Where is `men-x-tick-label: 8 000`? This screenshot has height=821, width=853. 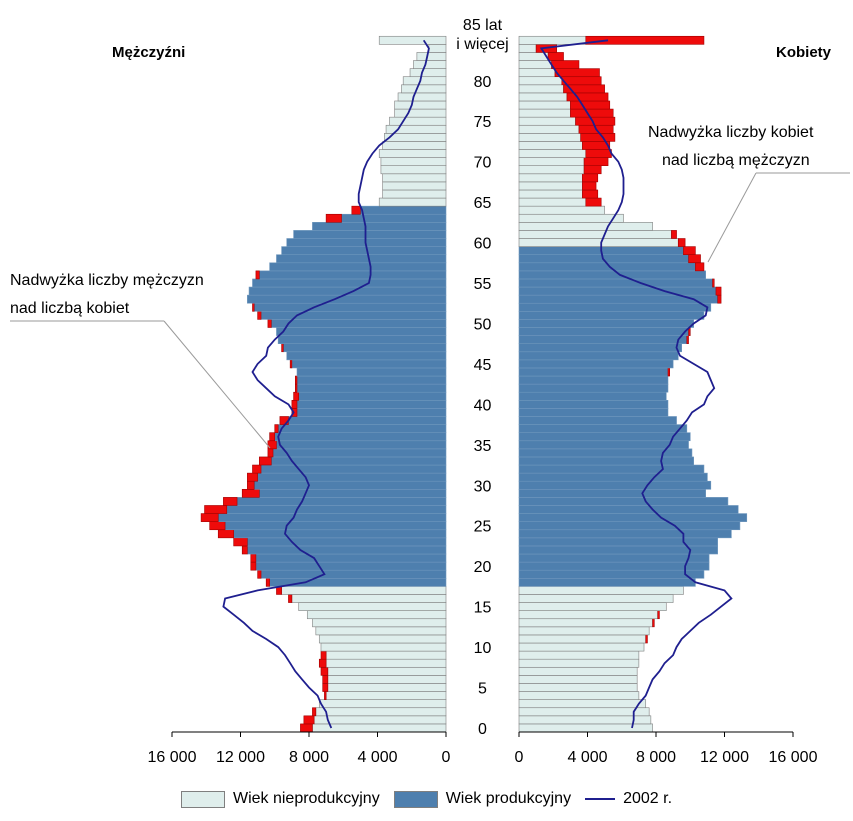 men-x-tick-label: 8 000 is located at coordinates (309, 757).